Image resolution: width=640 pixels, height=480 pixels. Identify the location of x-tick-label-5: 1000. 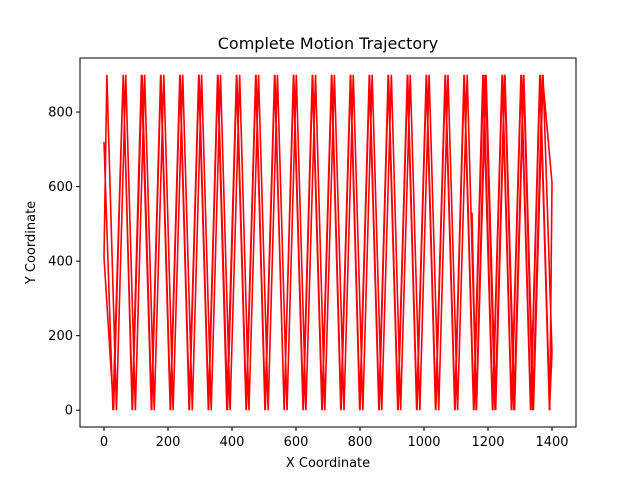
(423, 442).